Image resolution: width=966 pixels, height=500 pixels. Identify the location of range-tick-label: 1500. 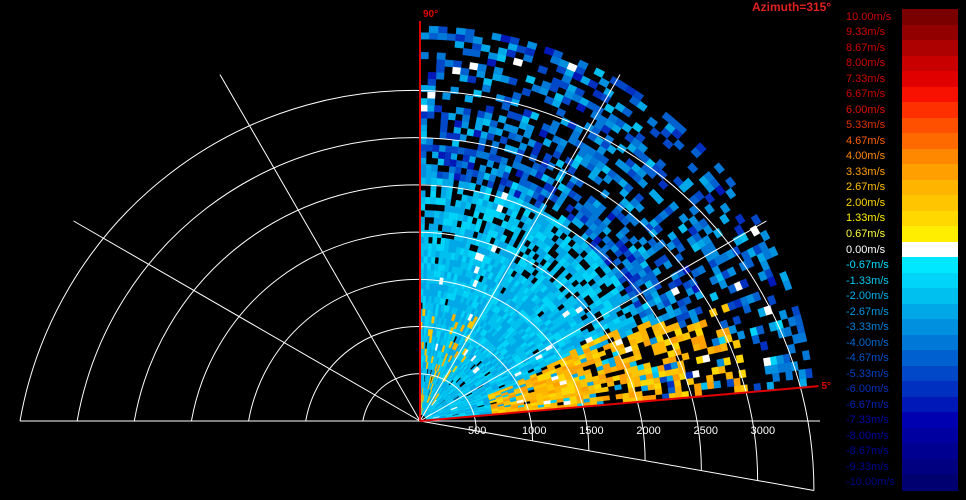
(591, 431).